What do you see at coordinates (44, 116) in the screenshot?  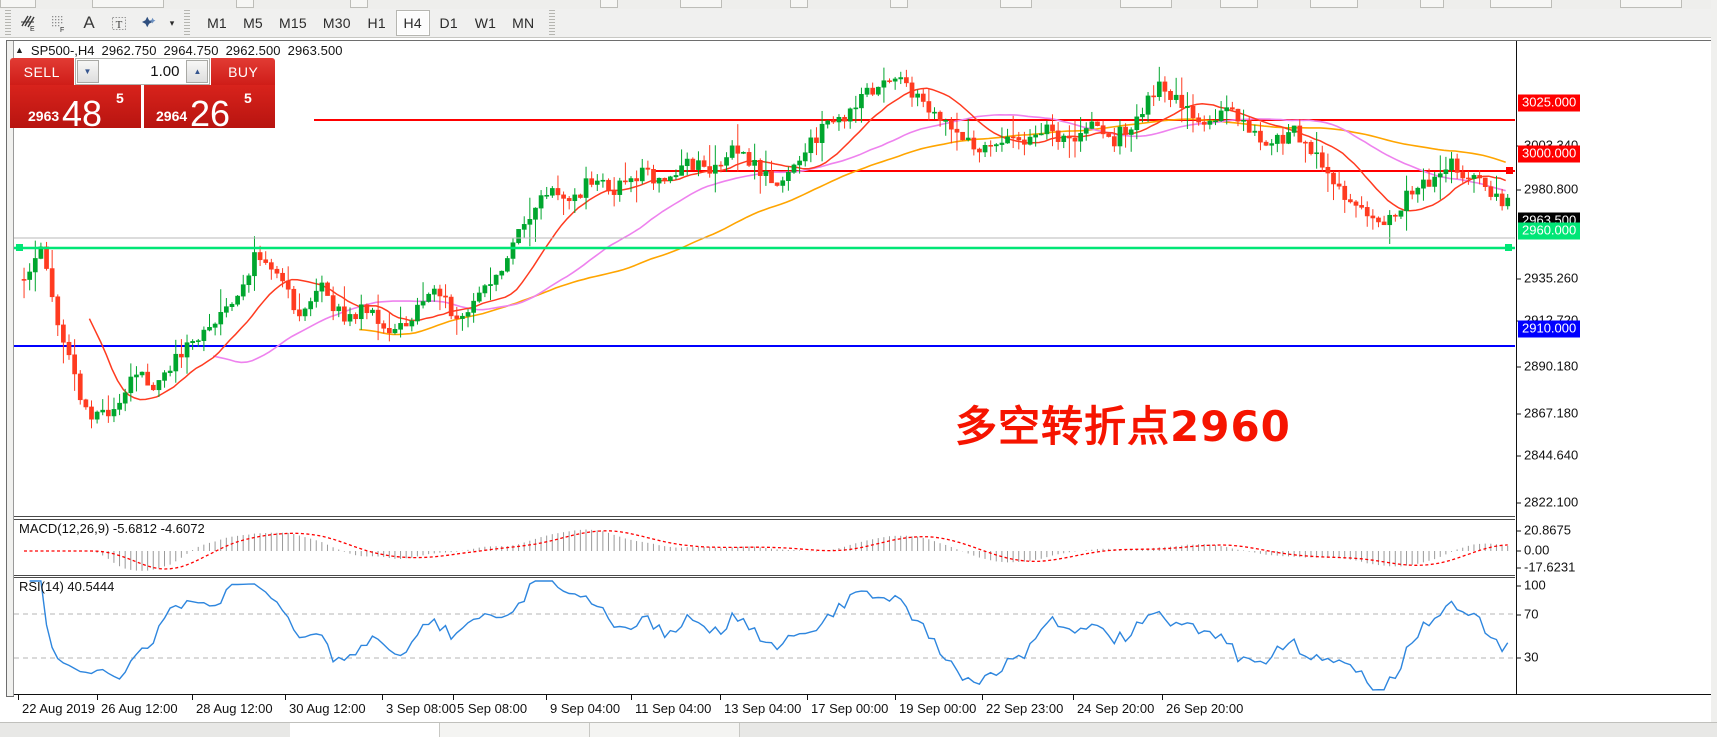 I see `bid-price-prefix: 2963` at bounding box center [44, 116].